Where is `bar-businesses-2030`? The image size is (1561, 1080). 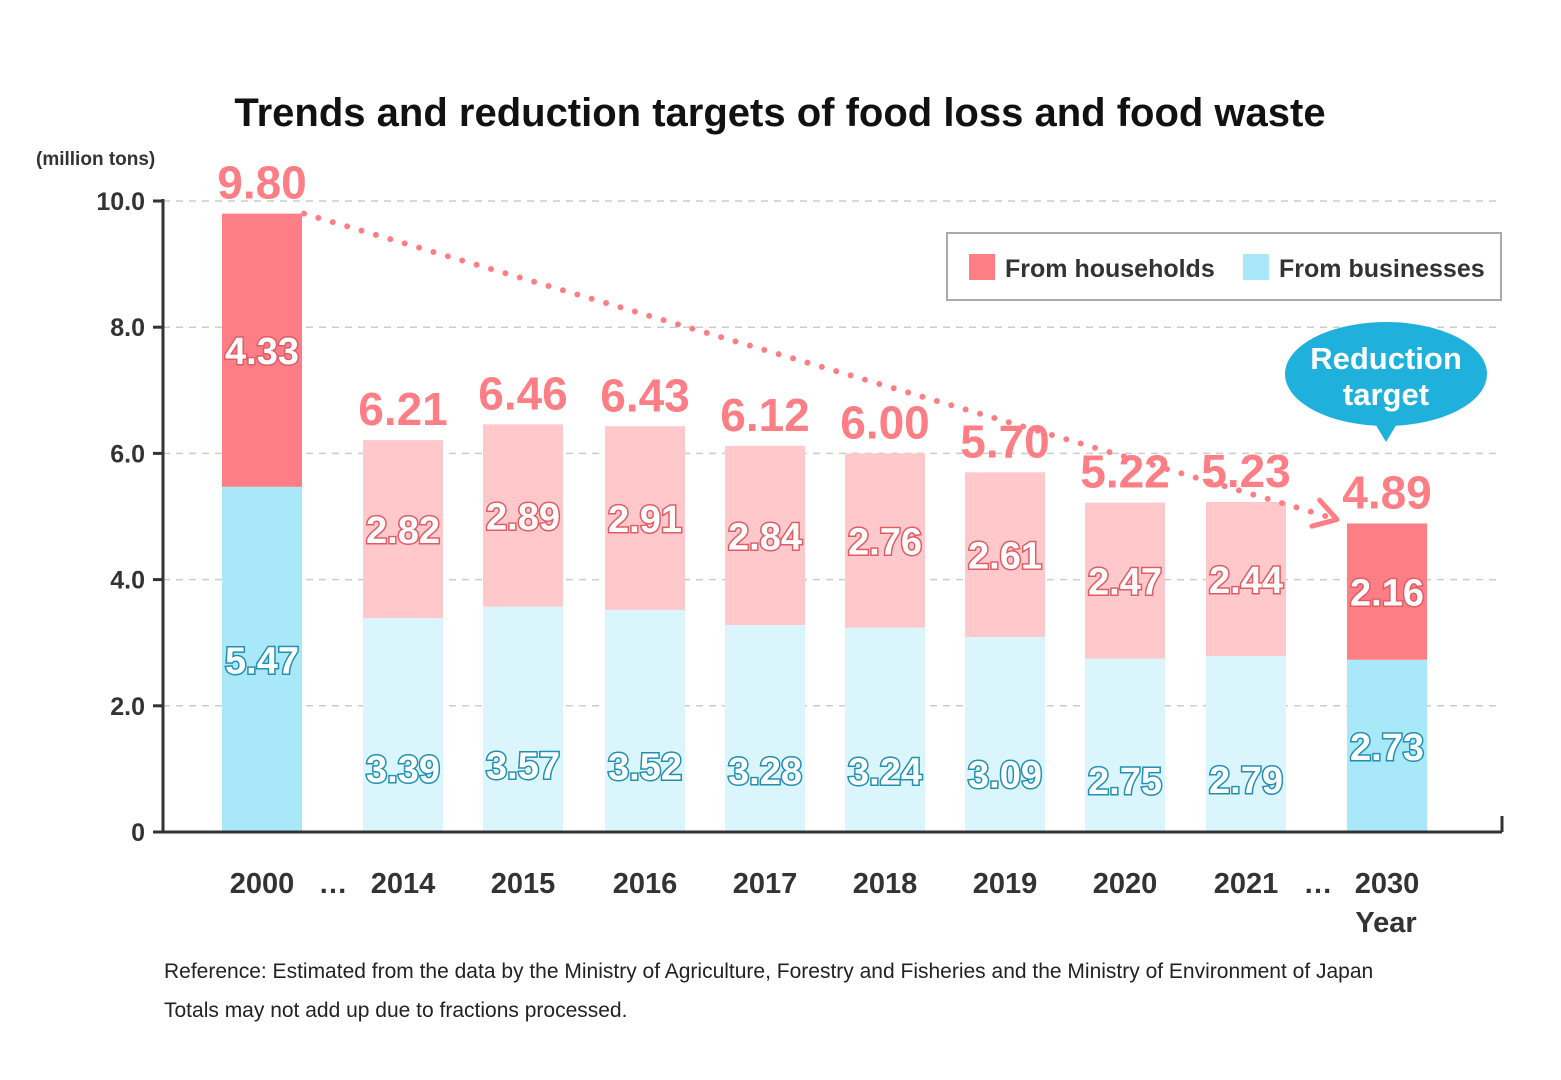
bar-businesses-2030 is located at coordinates (1387, 745).